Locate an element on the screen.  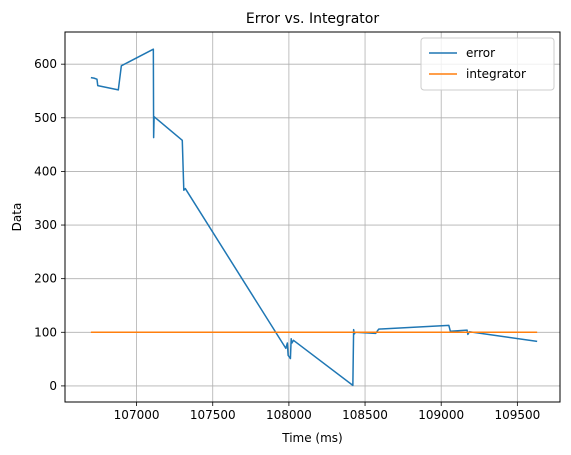
x-tick-label: 108500 is located at coordinates (365, 415).